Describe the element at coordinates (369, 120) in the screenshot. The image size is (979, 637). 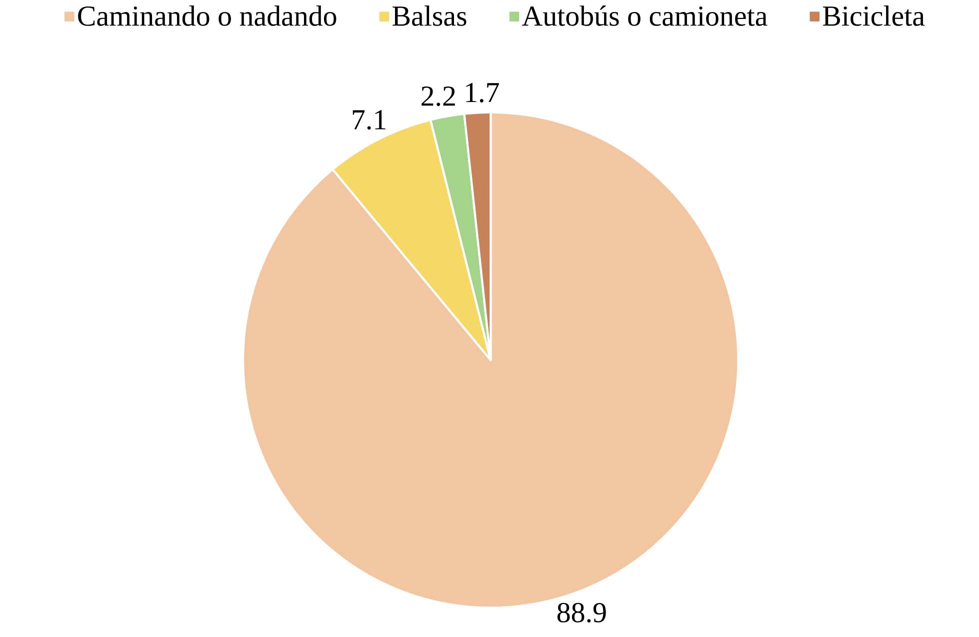
I see `data-label: 7.1` at that location.